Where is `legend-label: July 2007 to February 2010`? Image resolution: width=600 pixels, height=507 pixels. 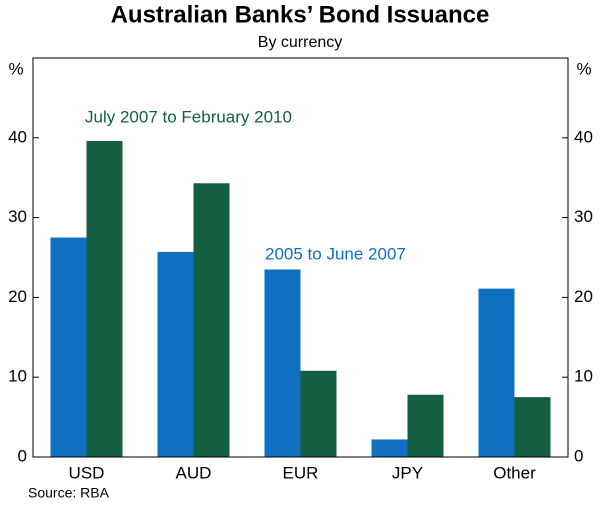 legend-label: July 2007 to February 2010 is located at coordinates (188, 116).